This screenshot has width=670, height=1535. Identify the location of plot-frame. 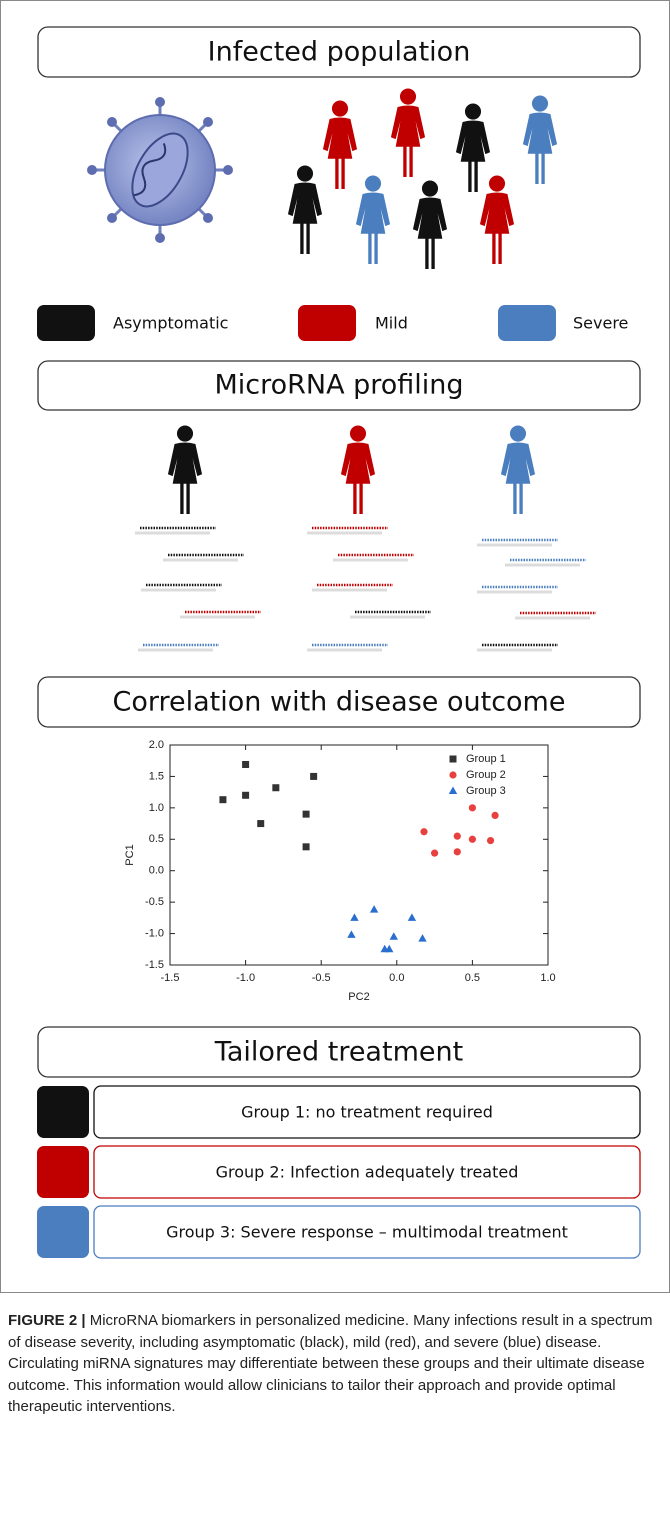
(359, 855).